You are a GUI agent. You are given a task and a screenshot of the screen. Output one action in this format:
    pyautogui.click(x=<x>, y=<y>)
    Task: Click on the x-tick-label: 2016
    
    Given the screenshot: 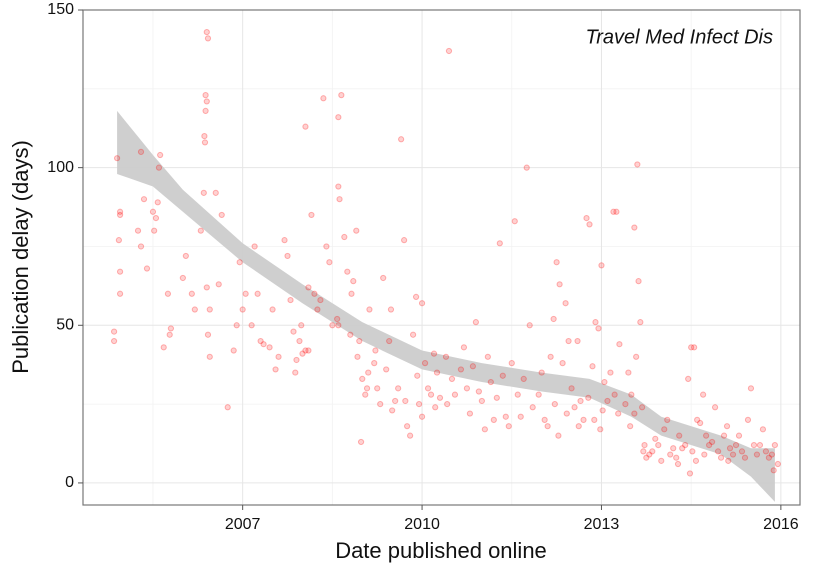 What is the action you would take?
    pyautogui.click(x=781, y=524)
    